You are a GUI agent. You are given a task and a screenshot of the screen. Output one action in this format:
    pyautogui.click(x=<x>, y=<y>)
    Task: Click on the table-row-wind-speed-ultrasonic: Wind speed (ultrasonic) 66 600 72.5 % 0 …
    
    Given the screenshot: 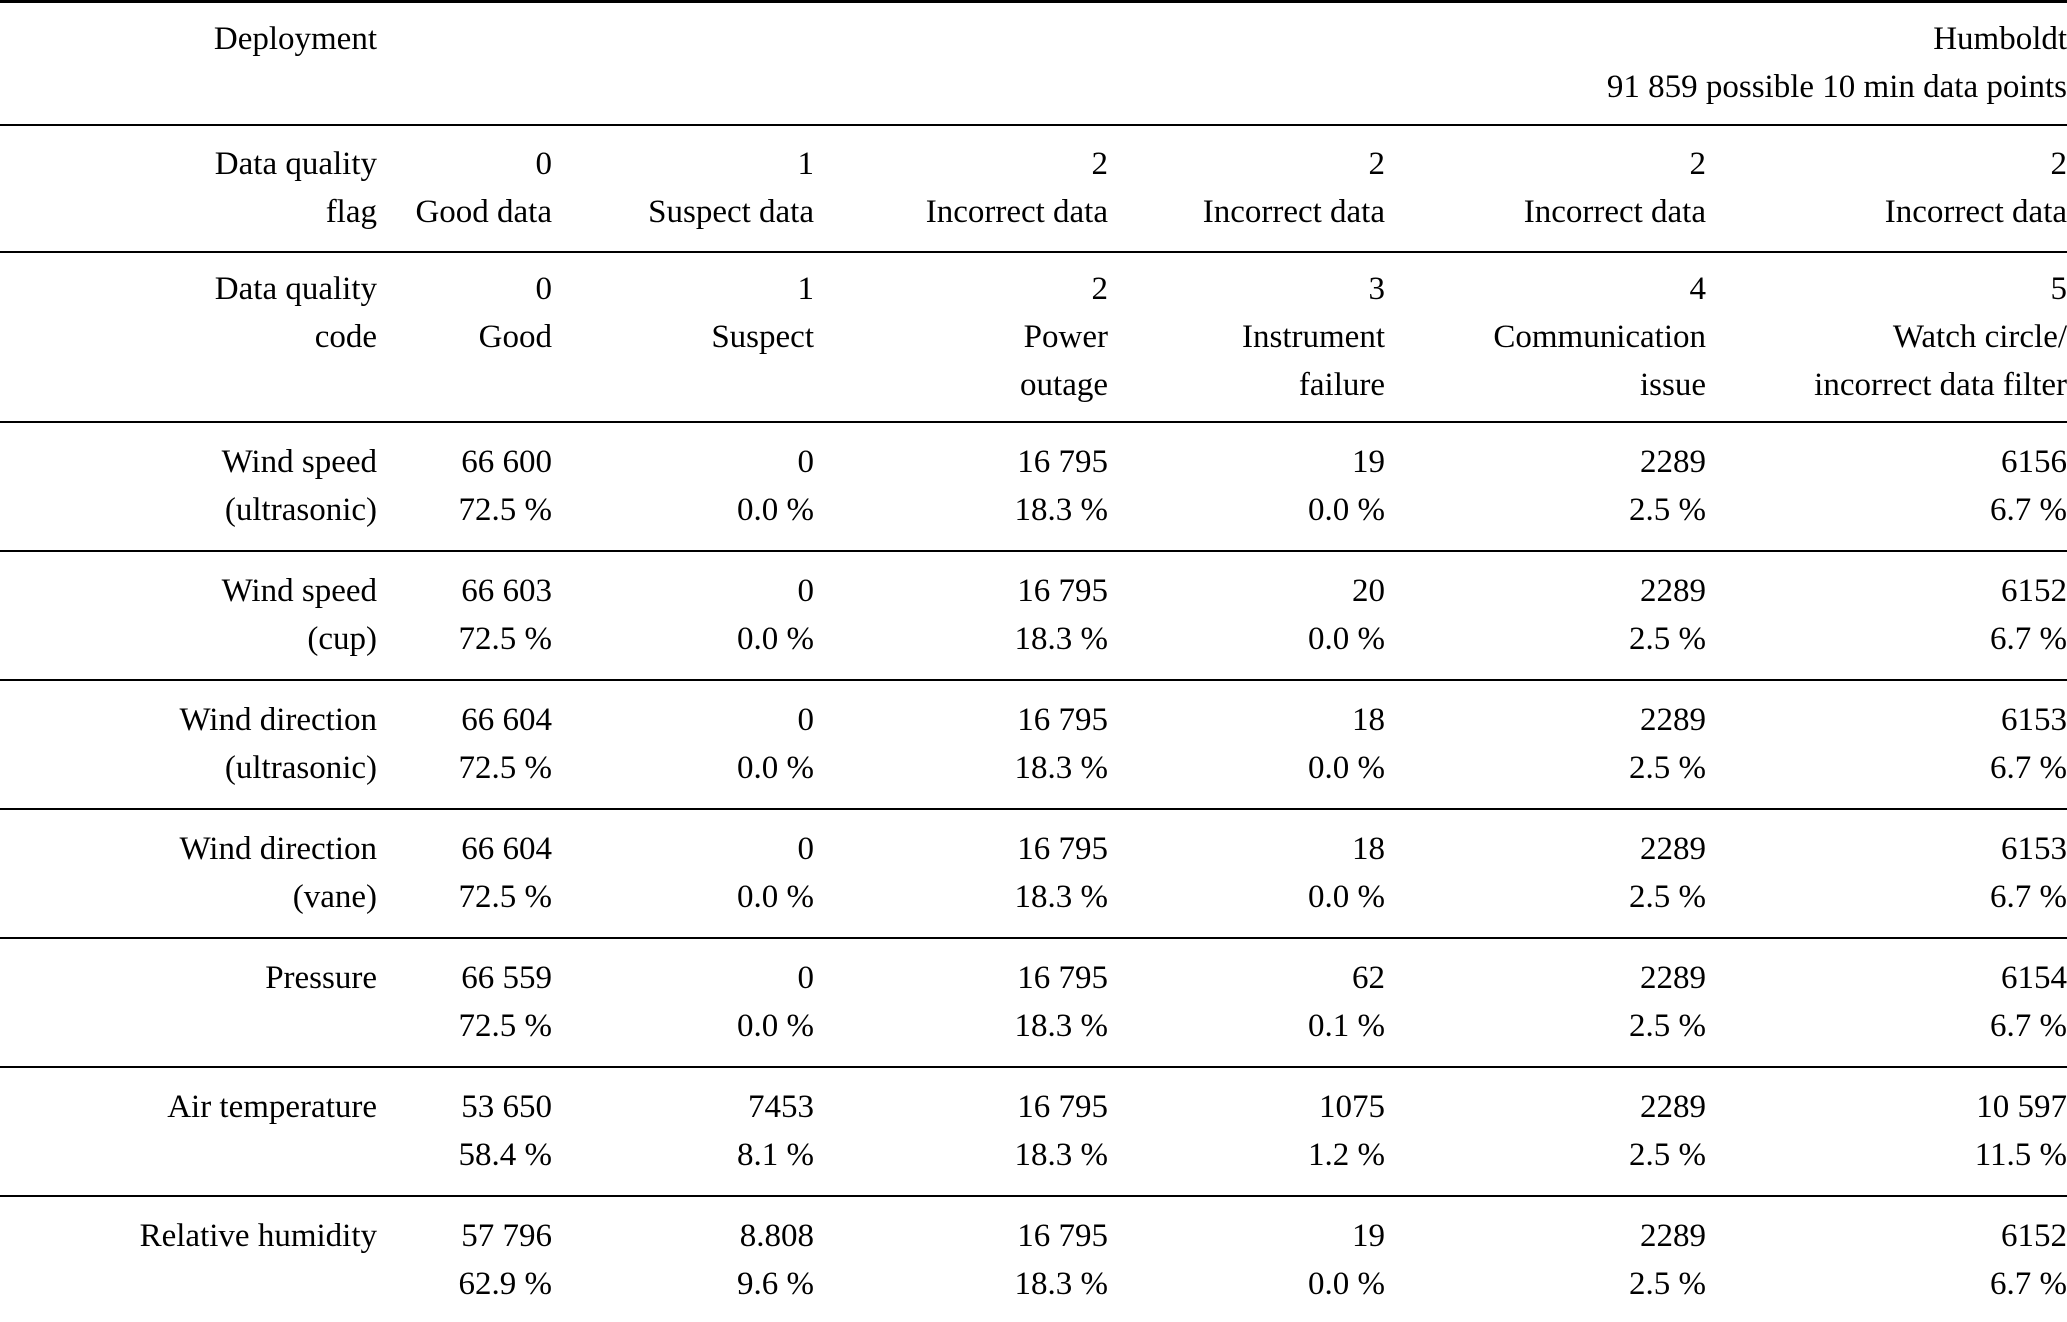 What is the action you would take?
    pyautogui.click(x=1033, y=486)
    